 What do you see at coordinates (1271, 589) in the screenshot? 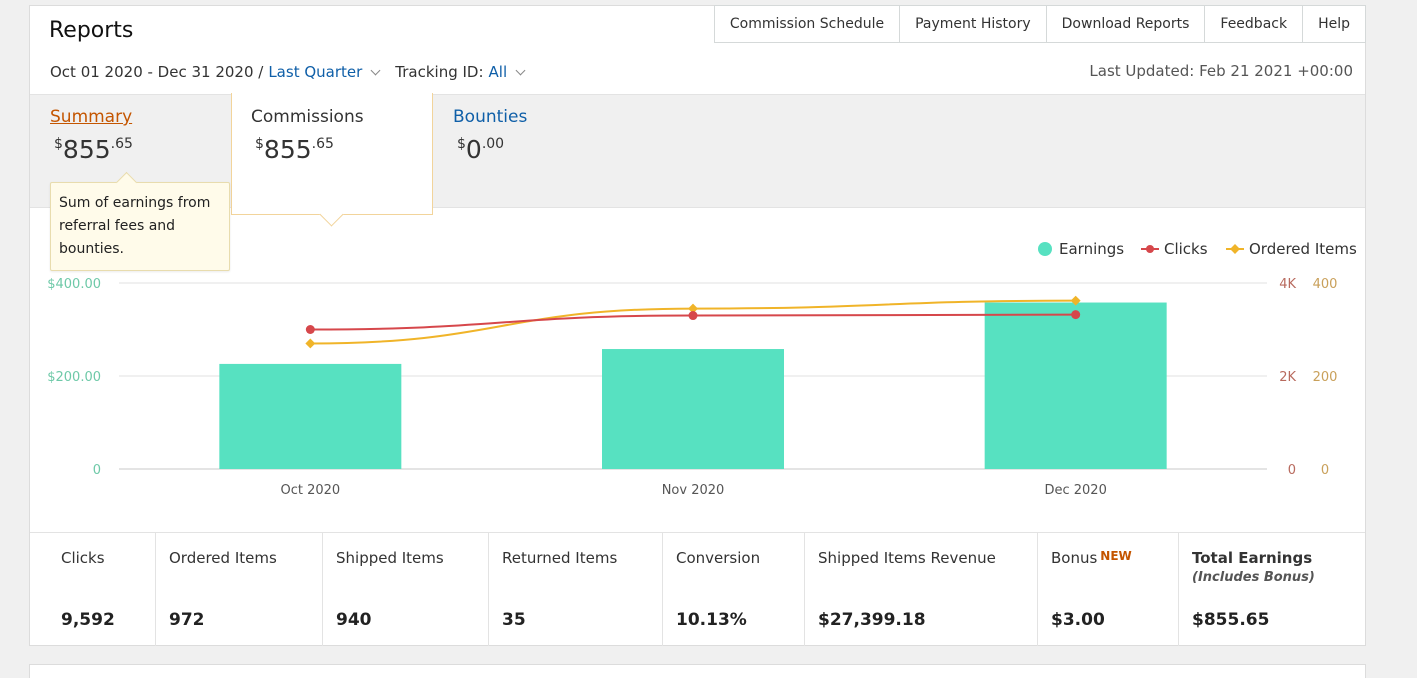
I see `stat-total-earnings: Total Earnings (Includes Bonus) $855.65` at bounding box center [1271, 589].